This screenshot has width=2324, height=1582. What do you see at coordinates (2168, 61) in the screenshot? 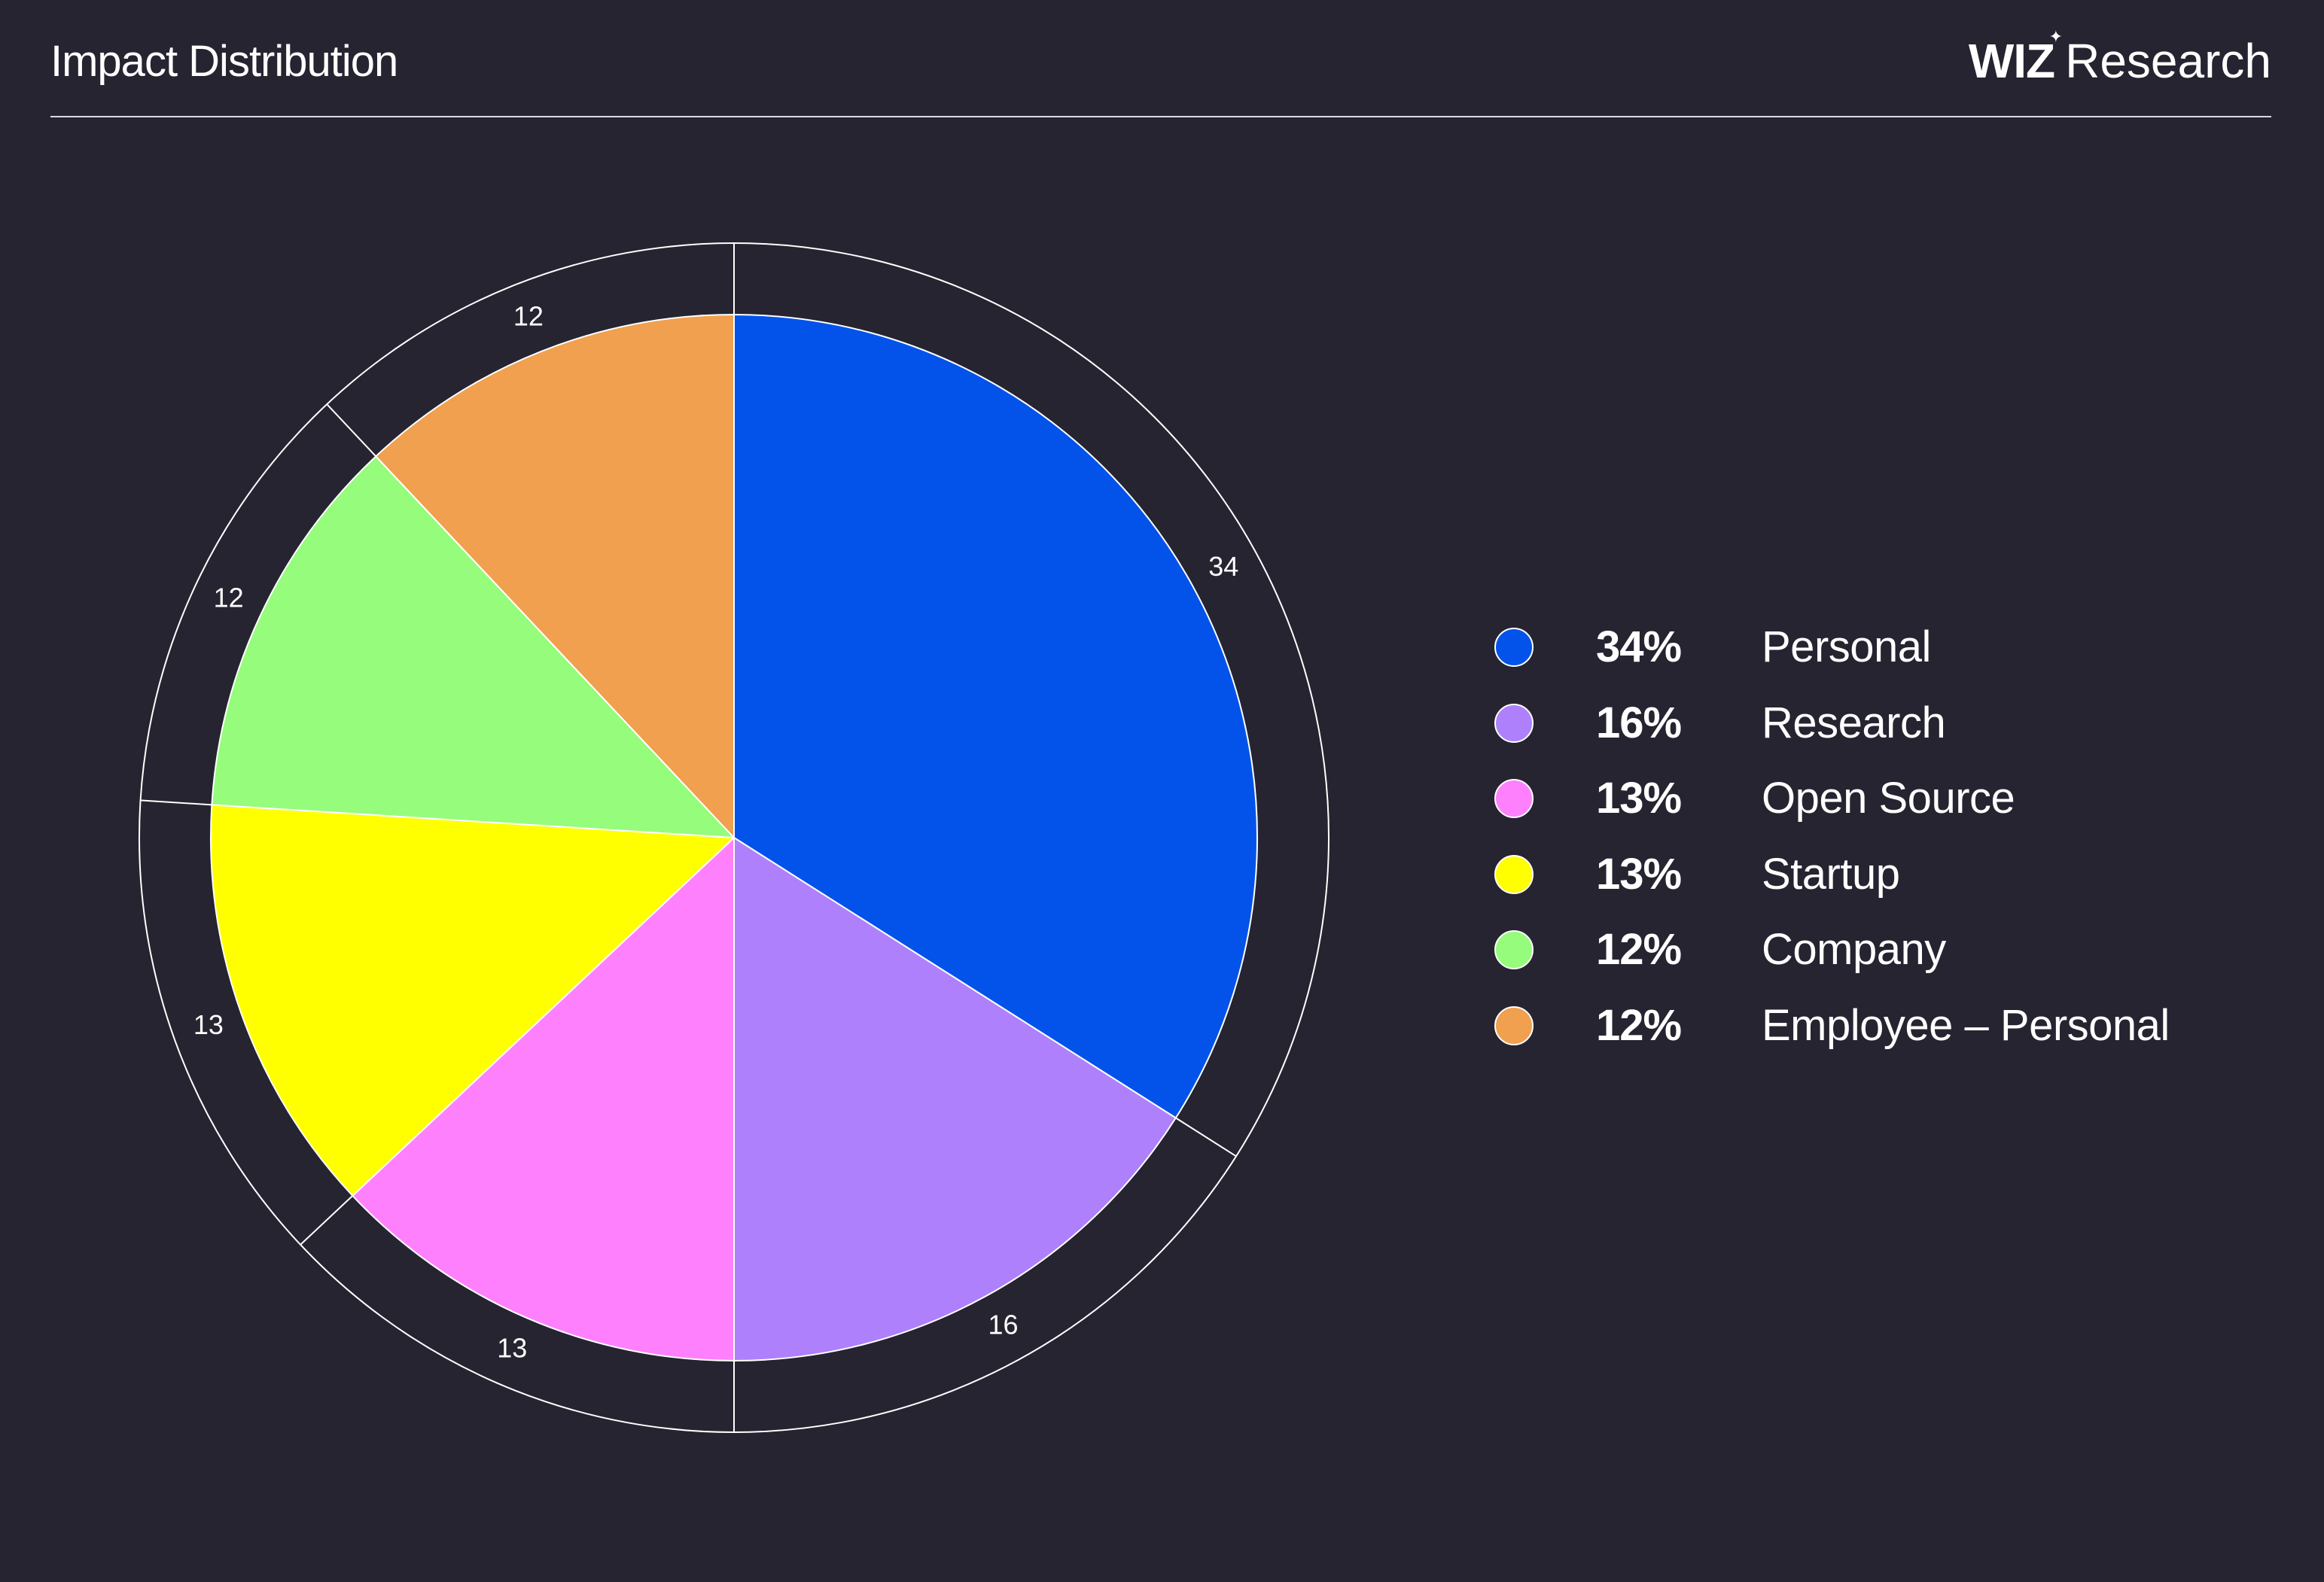
I see `brand-text: Research` at bounding box center [2168, 61].